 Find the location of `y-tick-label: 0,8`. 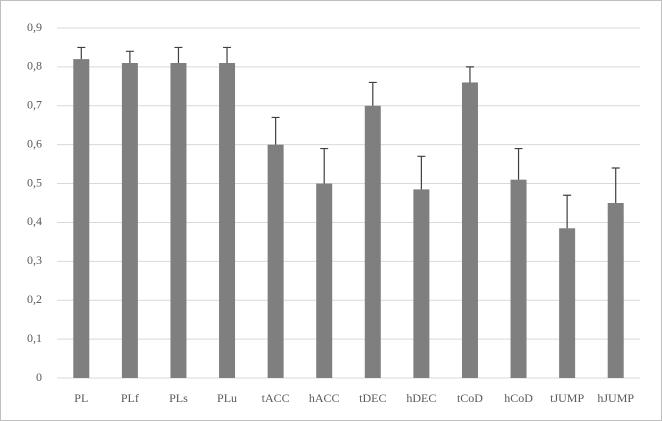

y-tick-label: 0,8 is located at coordinates (34, 66).